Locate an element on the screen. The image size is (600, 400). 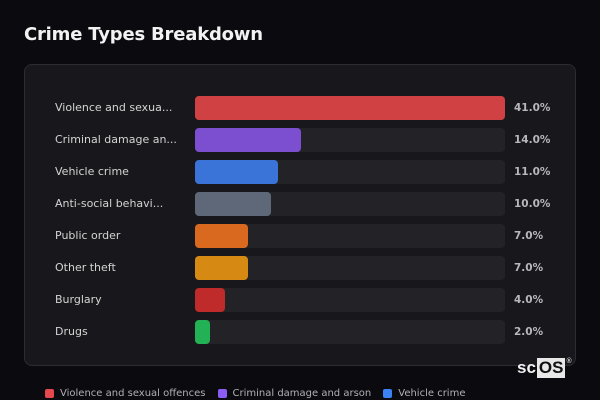
bar-row: Drugs 2.0% is located at coordinates (300, 332).